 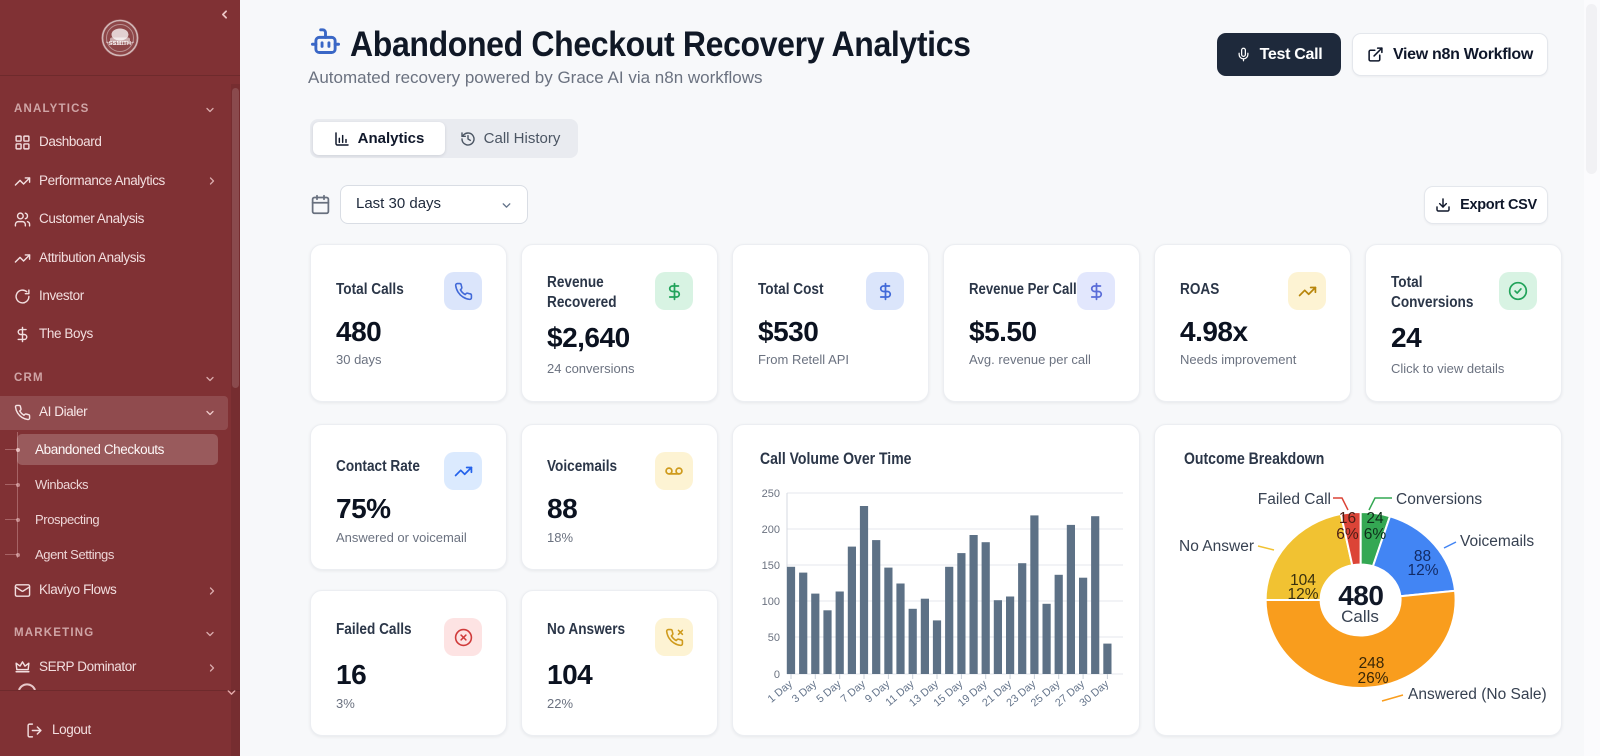 What do you see at coordinates (1375, 518) in the screenshot?
I see `svg-text: 24` at bounding box center [1375, 518].